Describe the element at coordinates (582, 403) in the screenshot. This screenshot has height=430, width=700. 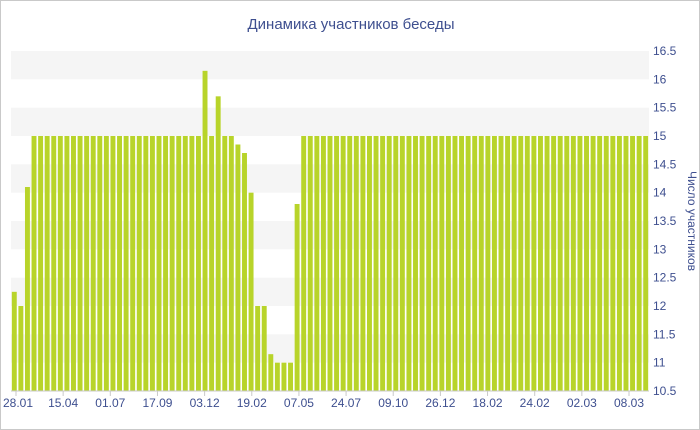
I see `x-tick-label: 02.03` at that location.